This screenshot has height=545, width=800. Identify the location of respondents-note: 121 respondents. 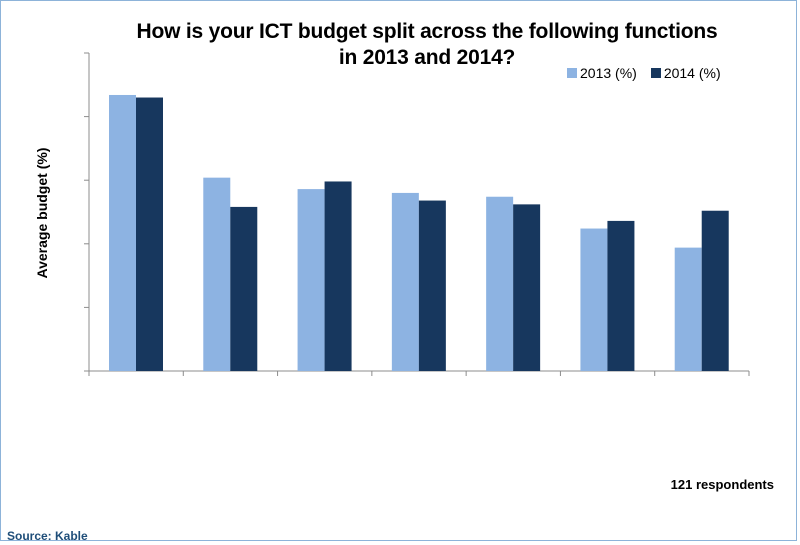
(722, 484).